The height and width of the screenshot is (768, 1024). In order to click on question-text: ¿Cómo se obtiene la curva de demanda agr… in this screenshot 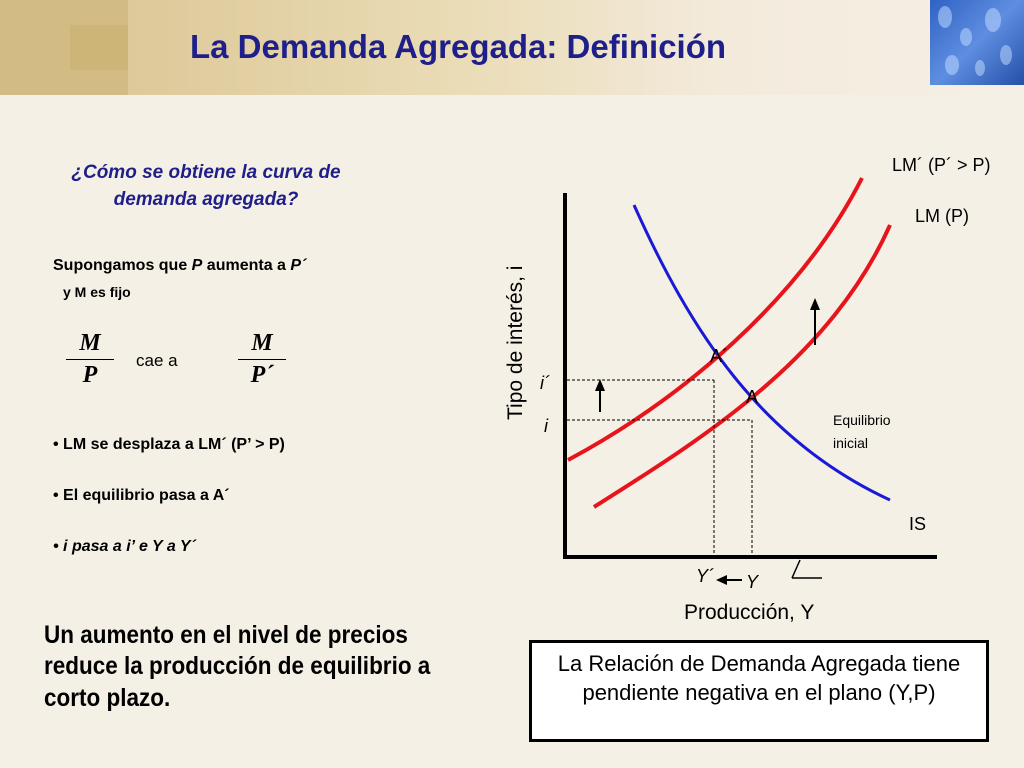, I will do `click(206, 186)`.